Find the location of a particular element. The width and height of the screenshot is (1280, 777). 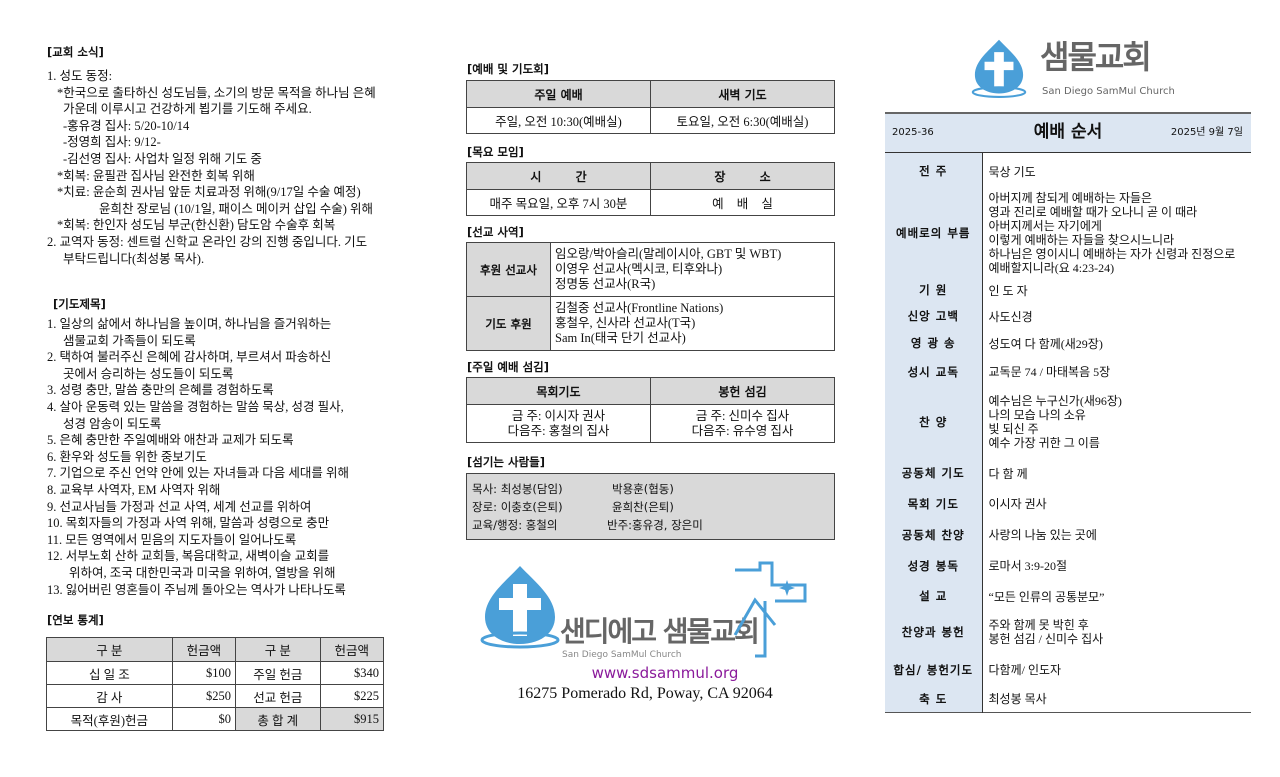

list-line: *회복: 한인자 성도님 부군(한신환) 담도암 수술후 회복 is located at coordinates (196, 225).